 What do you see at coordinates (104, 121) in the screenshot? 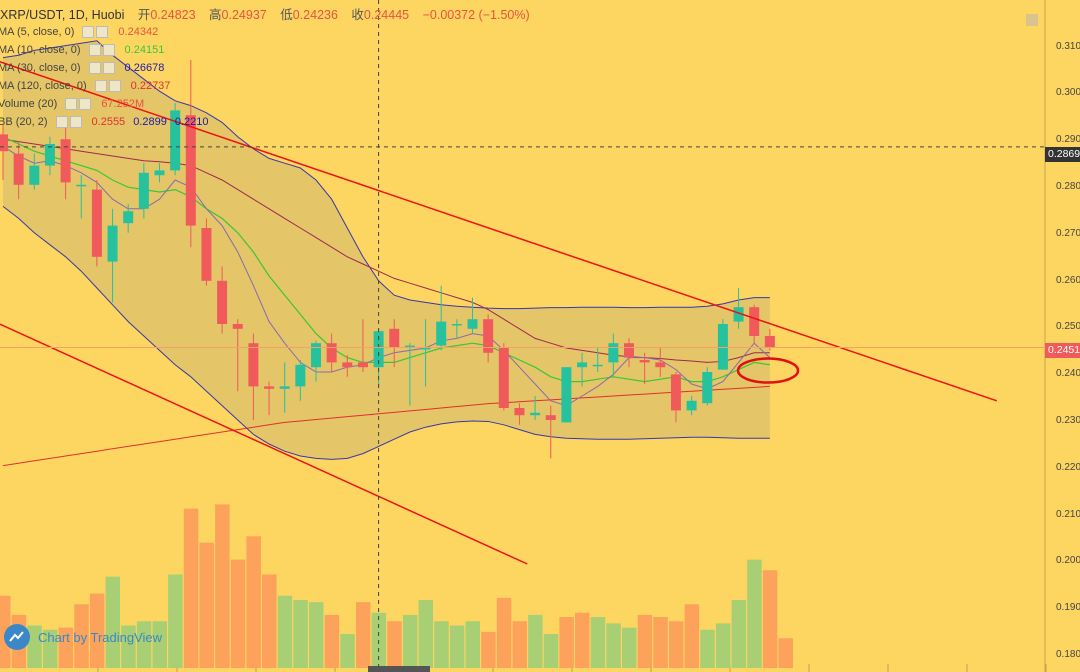
I see `indicator-bb: BB (20, 2) 0.2555 0.2899 0.2210` at bounding box center [104, 121].